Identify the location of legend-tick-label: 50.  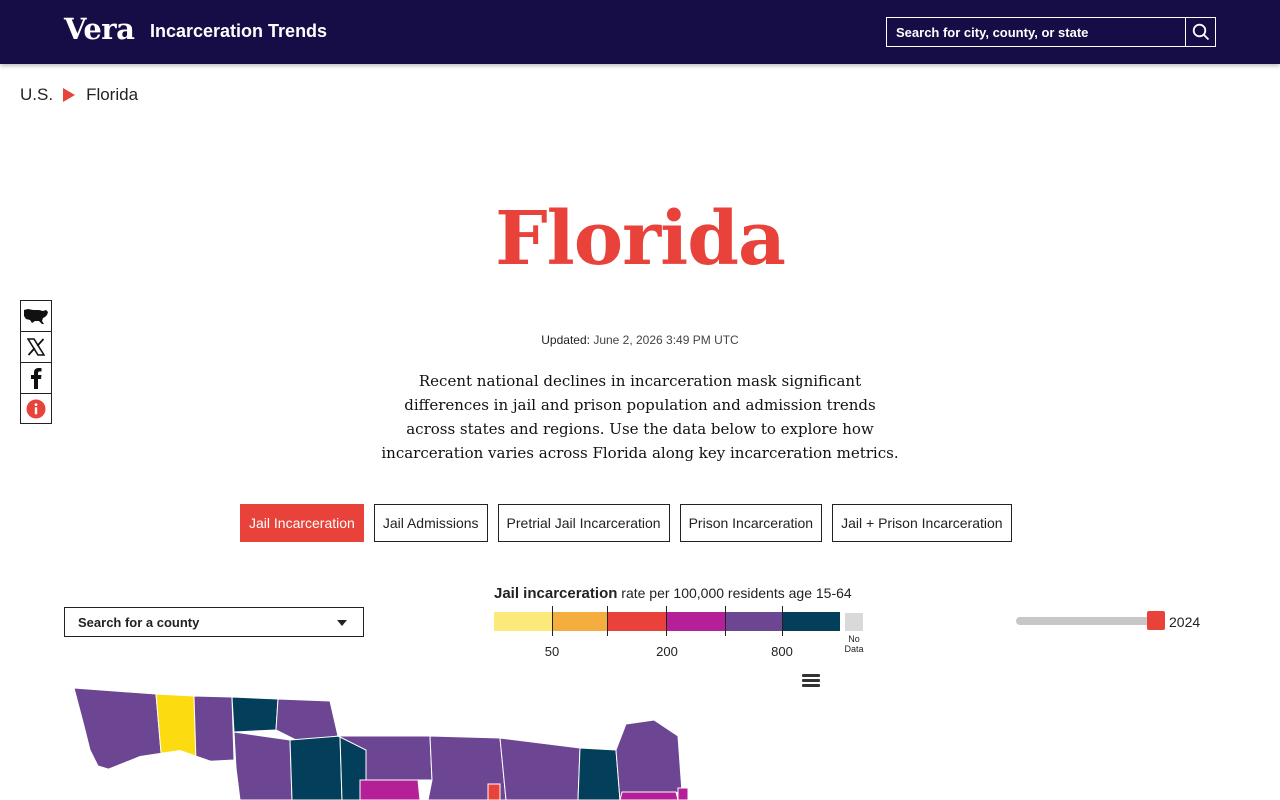
(552, 651).